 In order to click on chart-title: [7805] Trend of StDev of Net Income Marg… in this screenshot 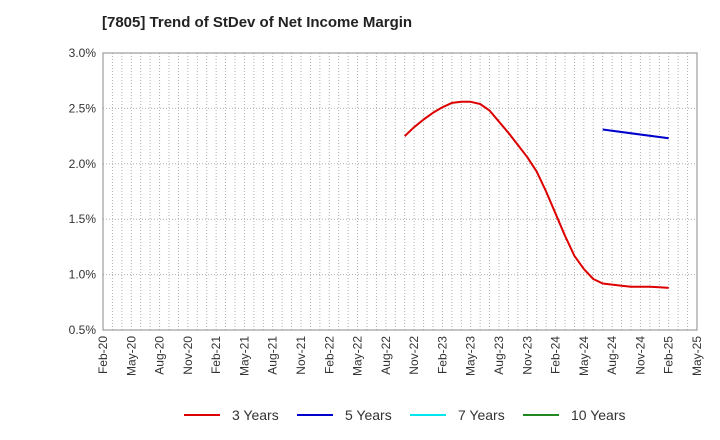, I will do `click(257, 22)`.